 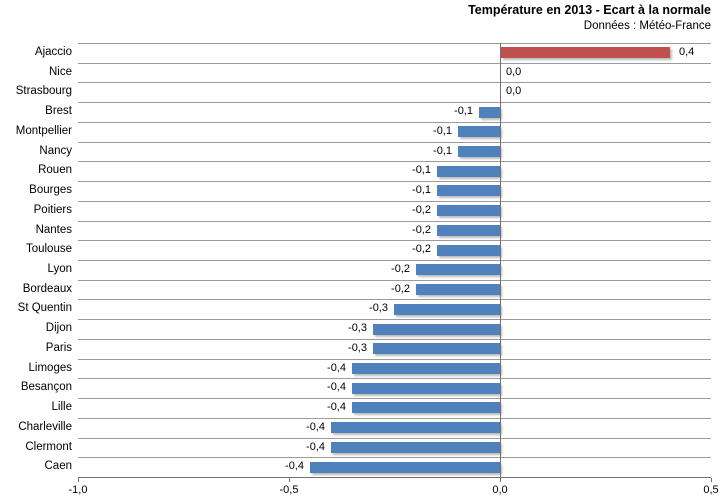 I want to click on category-label: Bourges, so click(x=50, y=190).